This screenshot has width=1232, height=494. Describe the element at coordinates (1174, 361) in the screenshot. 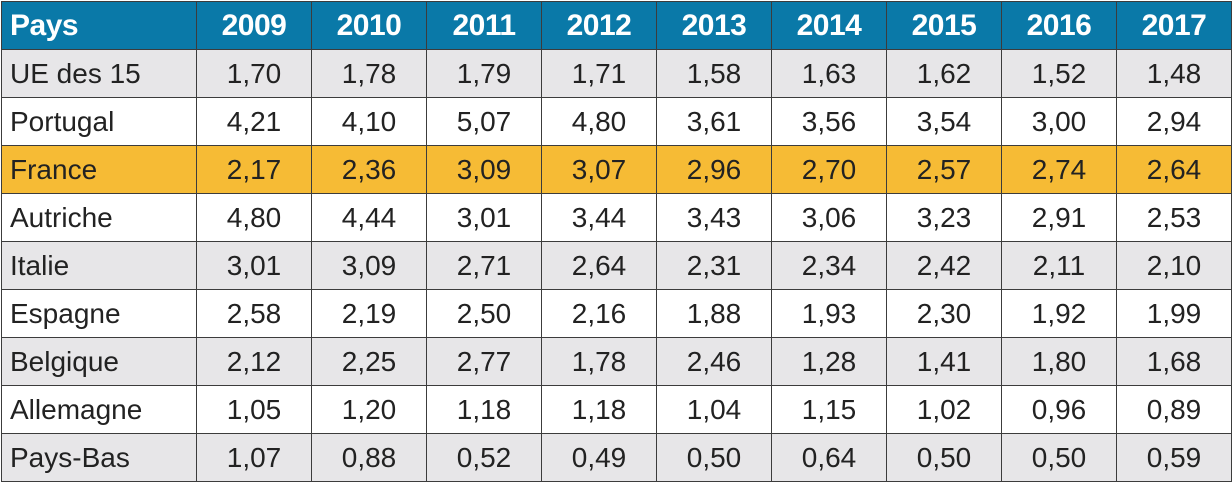

I see `value-cell: 1,68` at that location.